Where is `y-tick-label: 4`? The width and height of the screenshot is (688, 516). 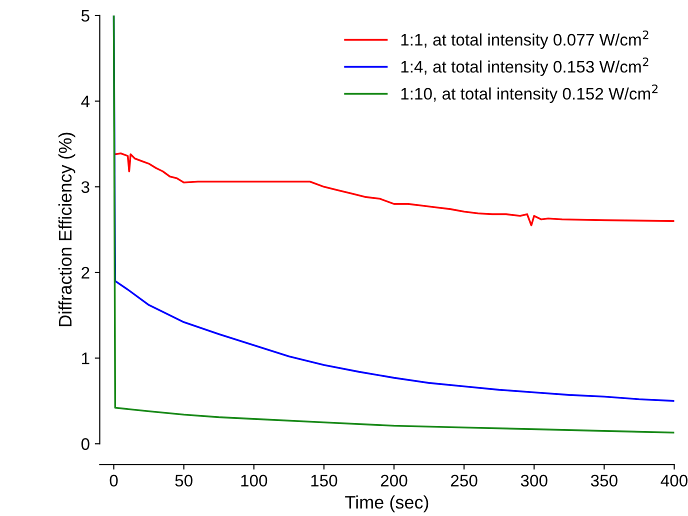
y-tick-label: 4 is located at coordinates (85, 102).